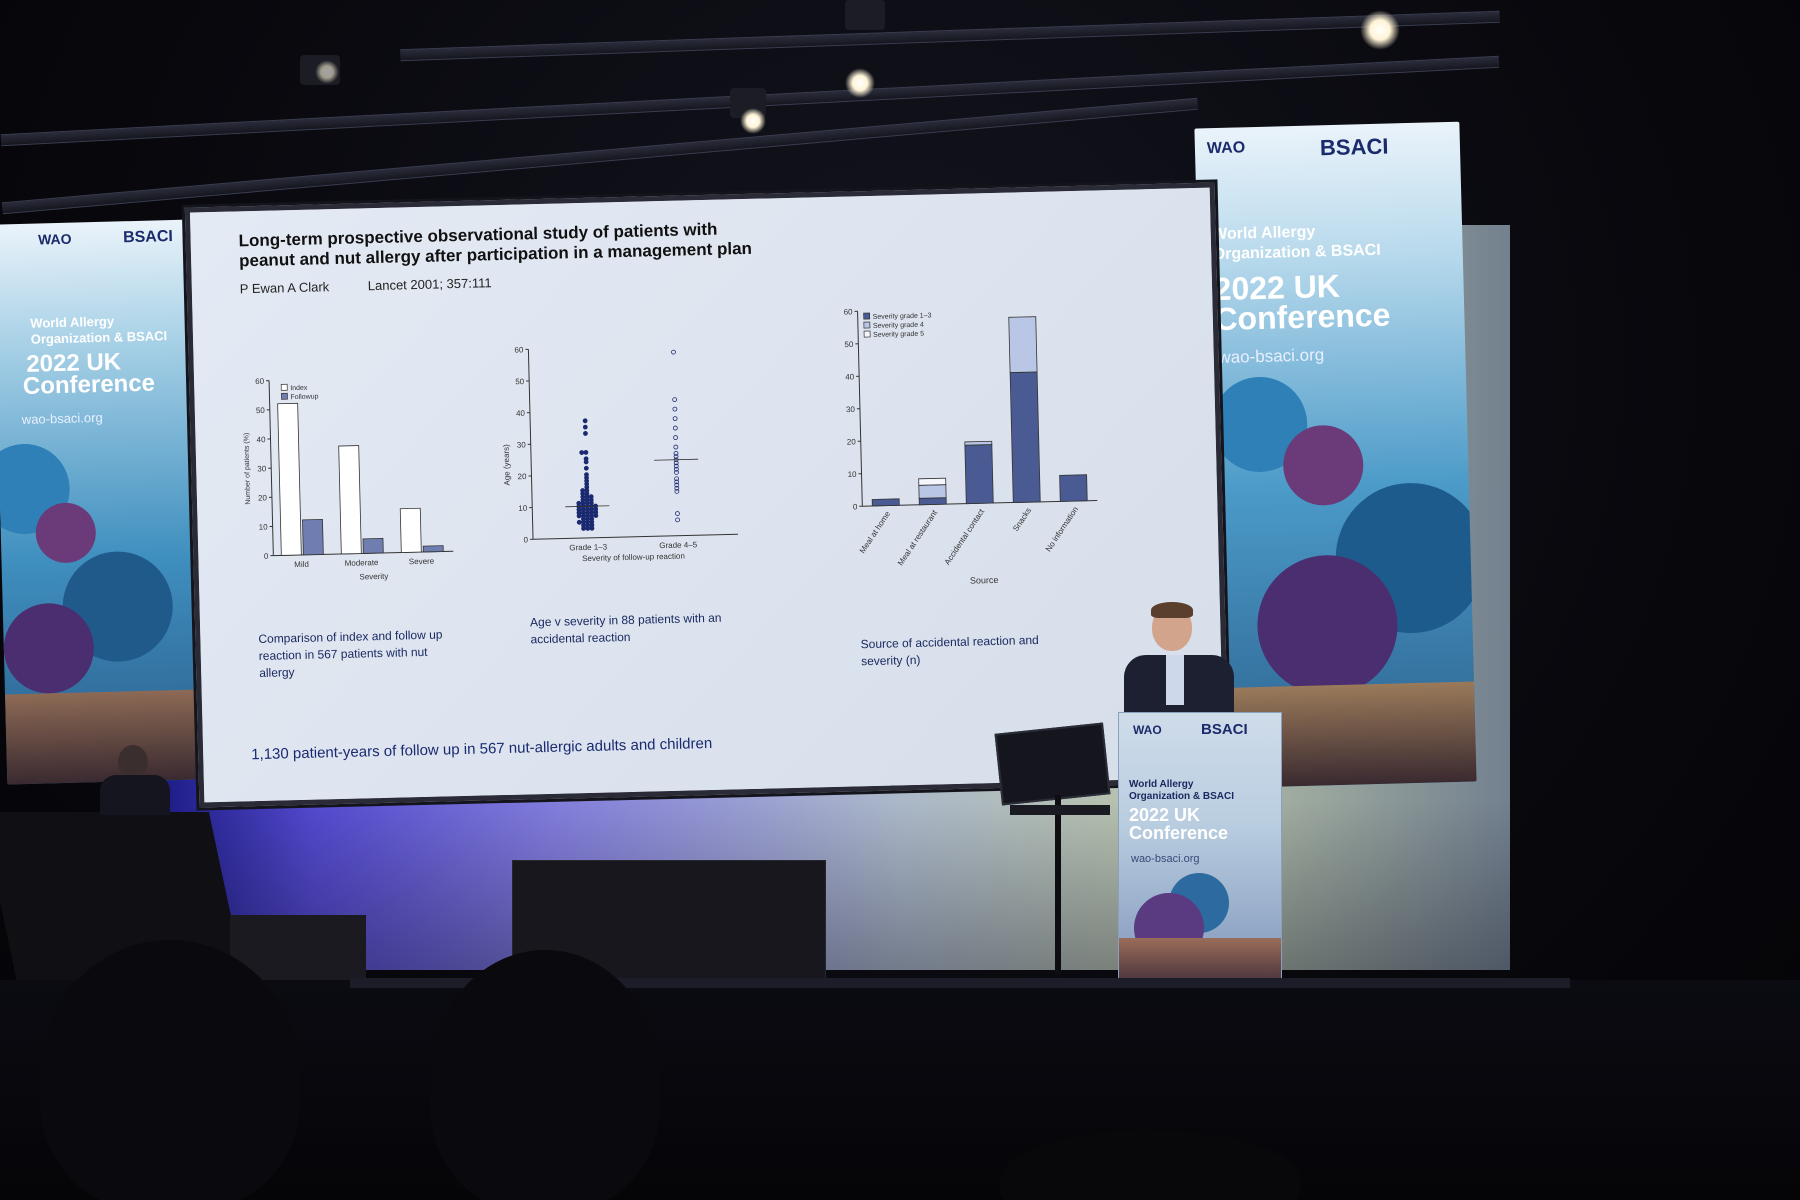 Image resolution: width=1800 pixels, height=1200 pixels. Describe the element at coordinates (855, 506) in the screenshot. I see `chart3-y-tick-label: 0` at that location.